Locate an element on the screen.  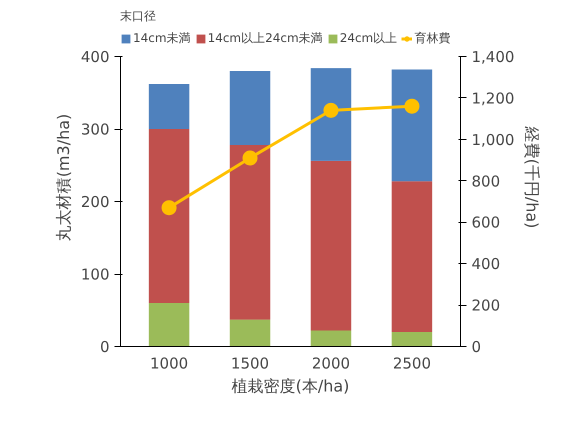
y-tick-label: 100 is located at coordinates (95, 275).